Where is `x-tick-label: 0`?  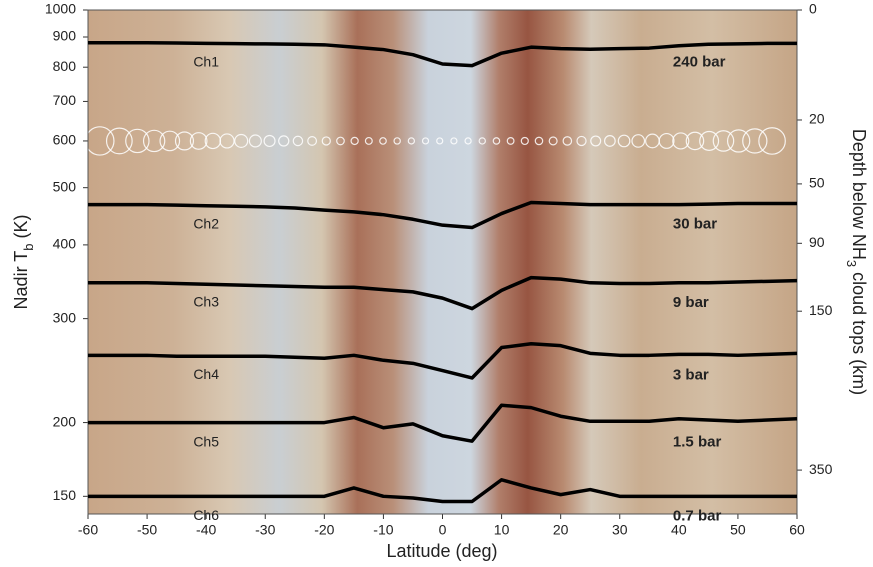
x-tick-label: 0 is located at coordinates (443, 530).